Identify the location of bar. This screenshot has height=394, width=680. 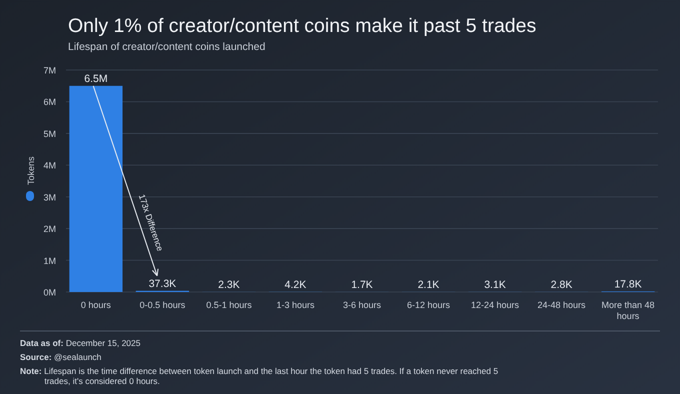
(96, 189).